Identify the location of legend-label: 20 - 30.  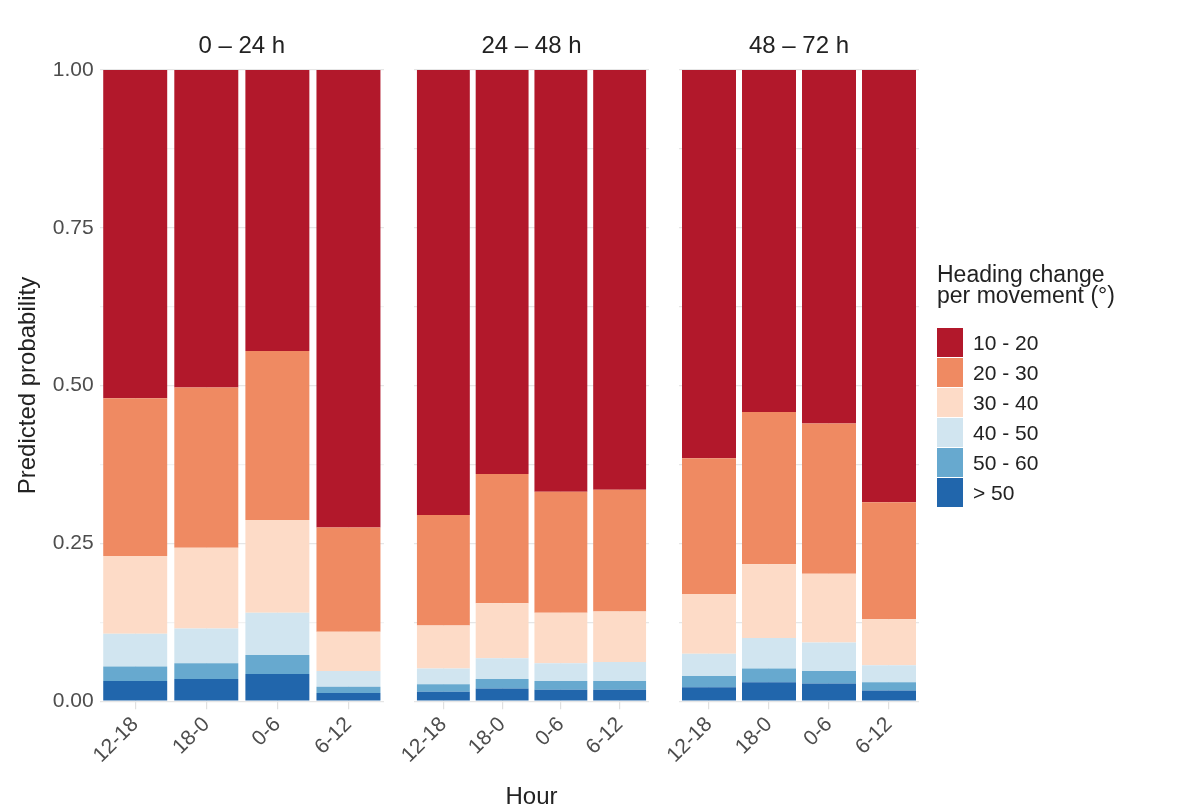
(1006, 372).